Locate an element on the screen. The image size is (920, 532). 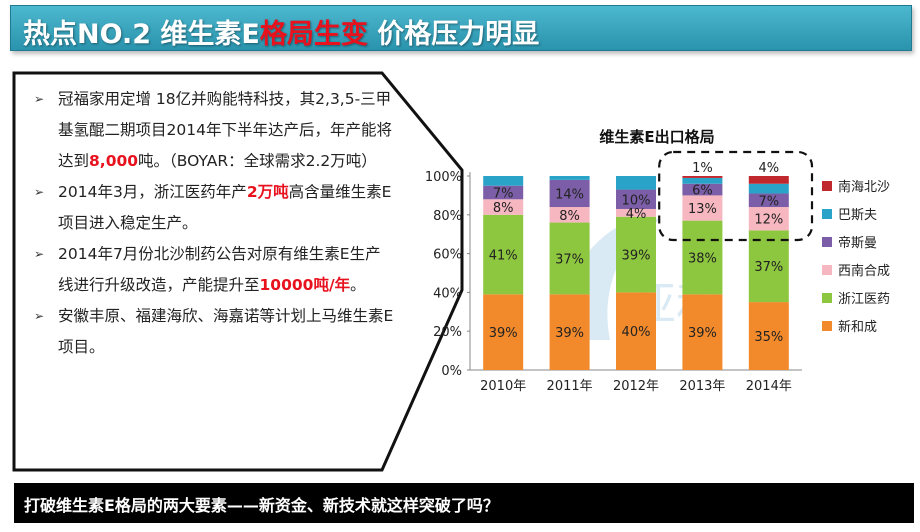
slide-title: 热点NO.2 维生素E格局生变 价格压力明显 is located at coordinates (281, 31).